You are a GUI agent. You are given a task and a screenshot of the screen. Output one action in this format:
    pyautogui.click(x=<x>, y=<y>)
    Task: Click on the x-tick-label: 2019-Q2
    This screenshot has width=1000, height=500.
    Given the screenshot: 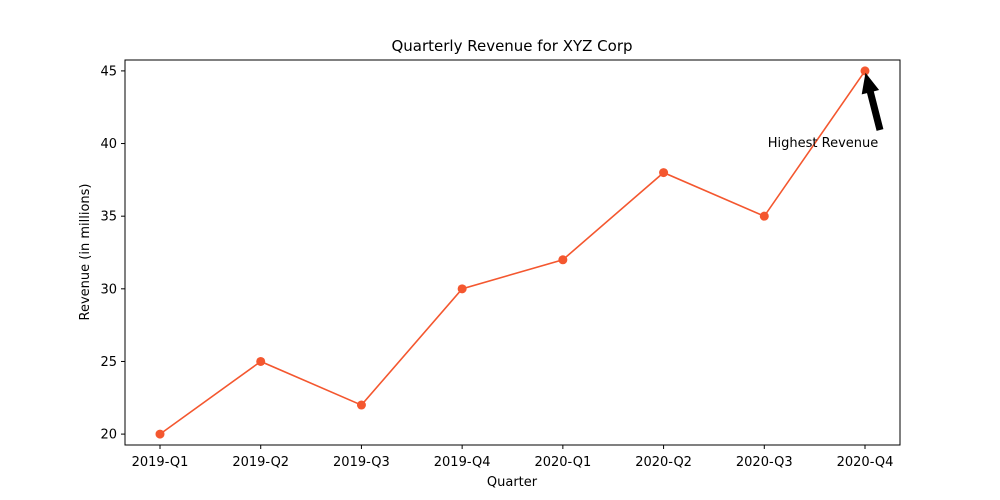 What is the action you would take?
    pyautogui.click(x=260, y=462)
    